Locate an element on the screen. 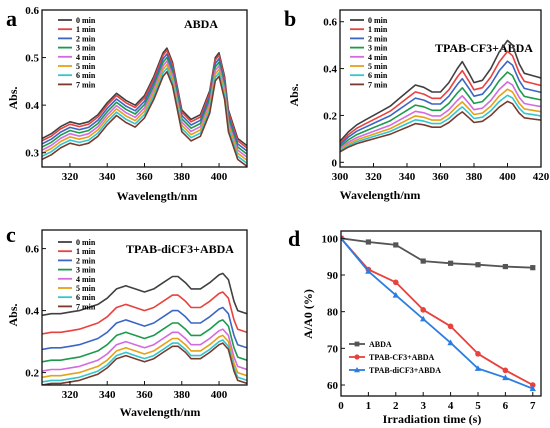  y-tick-label: 0 is located at coordinates (335, 163).